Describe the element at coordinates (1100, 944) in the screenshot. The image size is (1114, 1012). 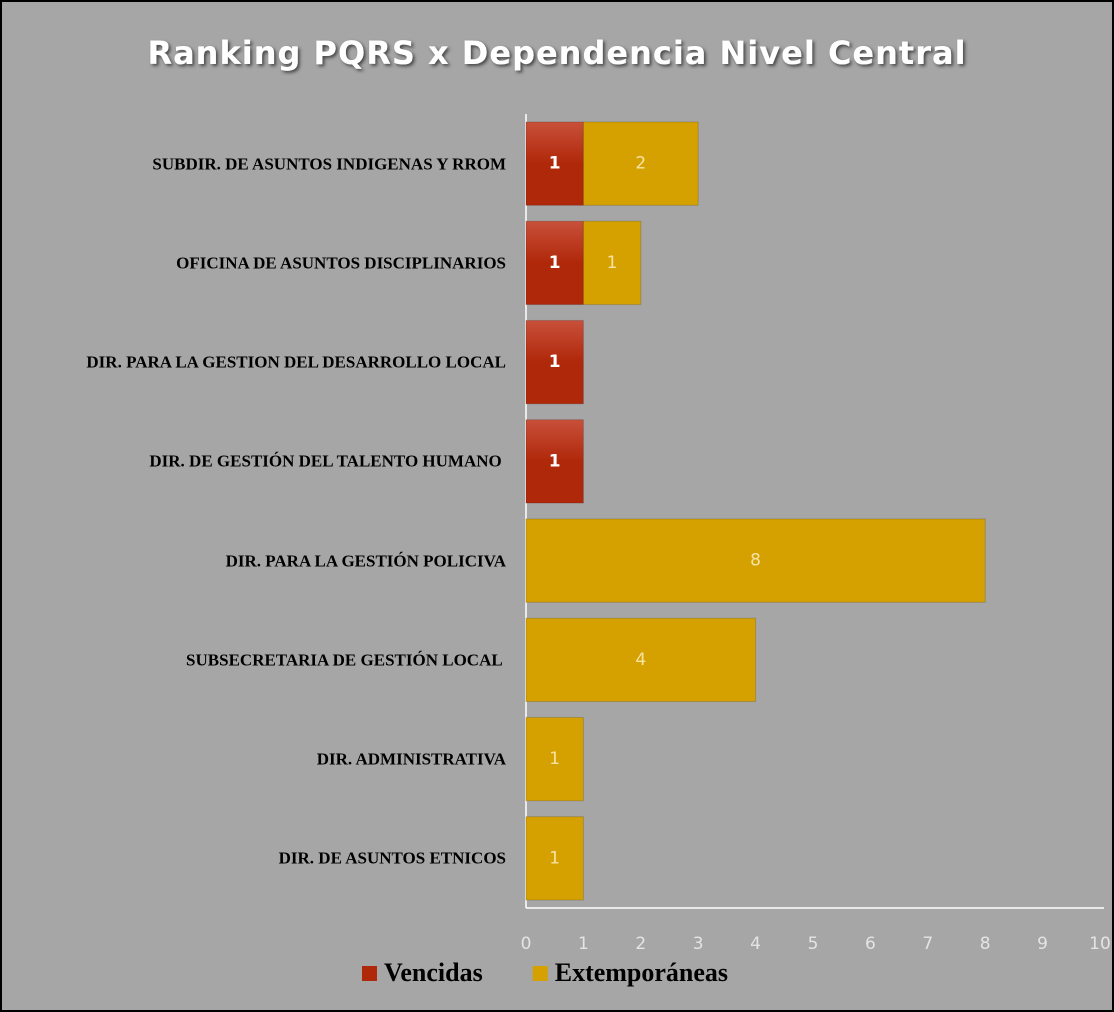
I see `x-tick-label: 10` at that location.